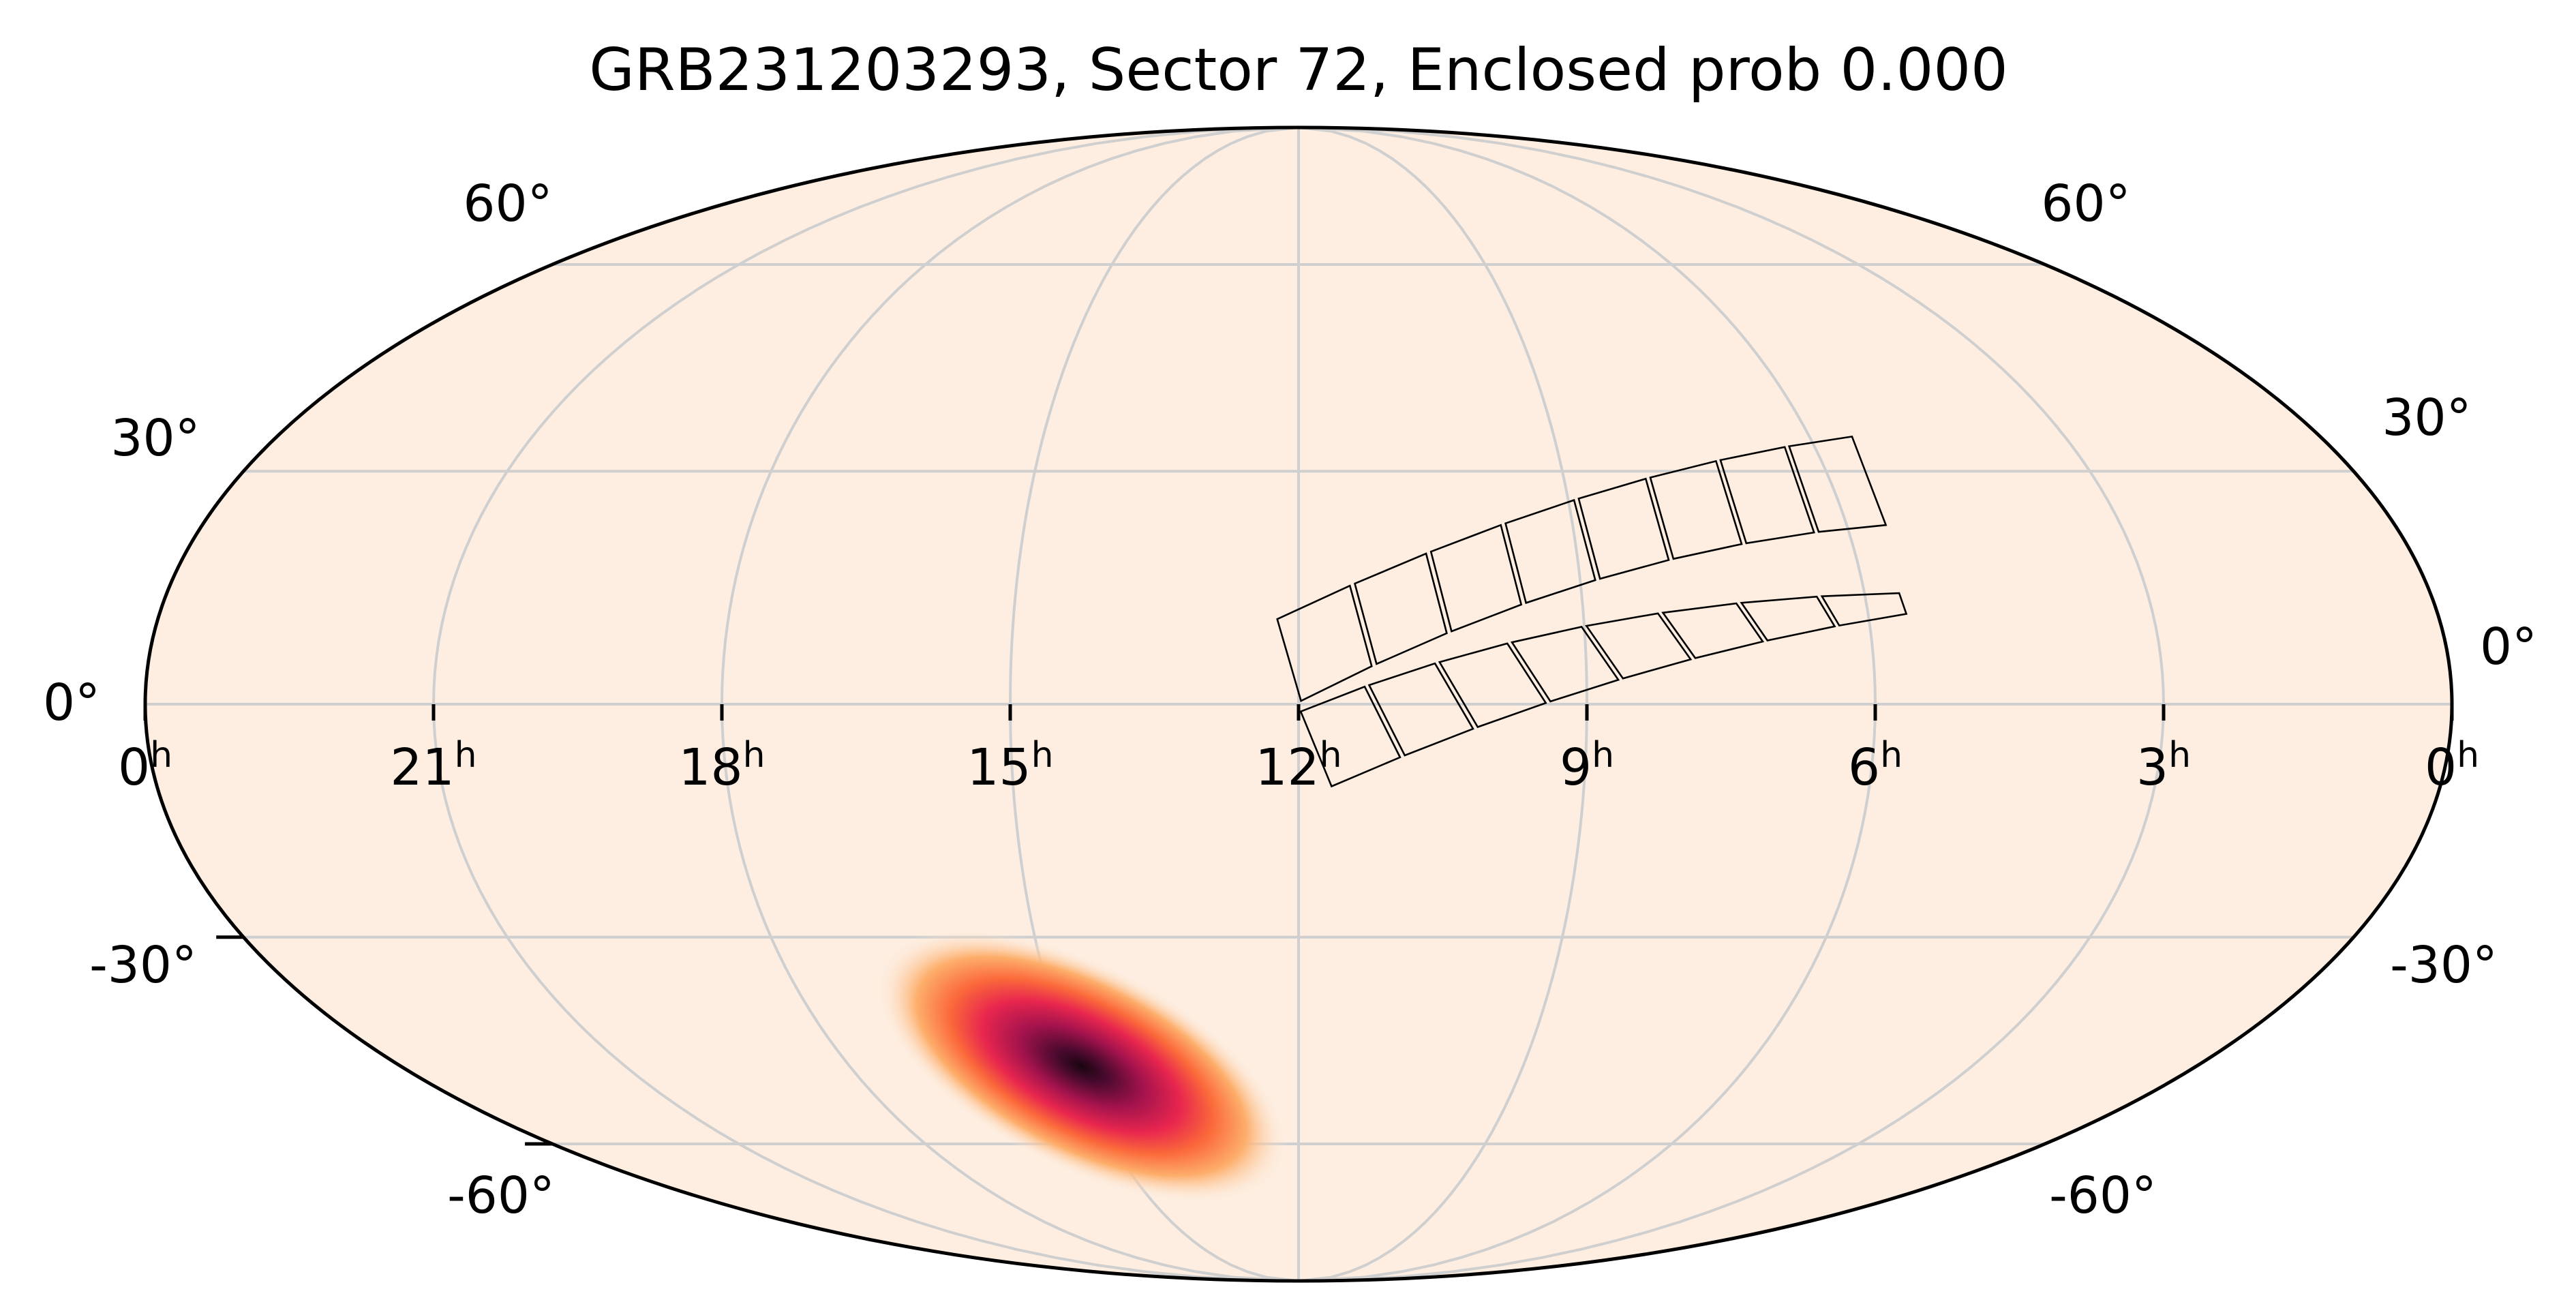 This screenshot has width=2576, height=1315. I want to click on ra-tick-label: 3h, so click(2163, 766).